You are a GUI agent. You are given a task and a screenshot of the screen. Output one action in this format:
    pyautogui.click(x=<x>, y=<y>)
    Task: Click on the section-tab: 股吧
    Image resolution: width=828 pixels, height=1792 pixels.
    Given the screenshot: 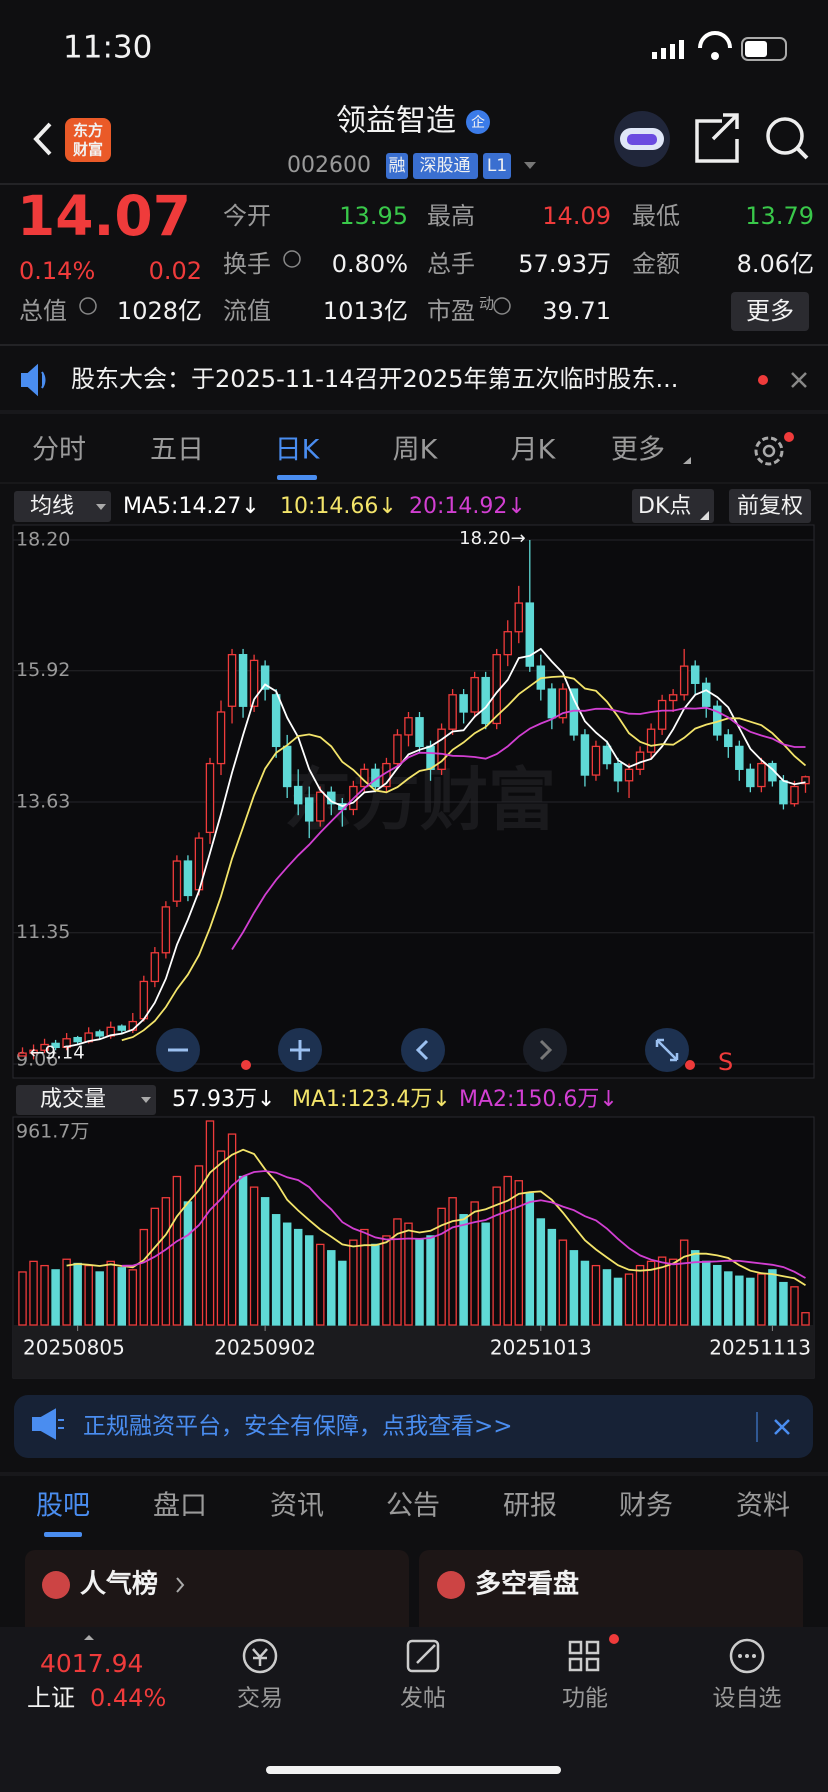 What is the action you would take?
    pyautogui.click(x=63, y=1506)
    